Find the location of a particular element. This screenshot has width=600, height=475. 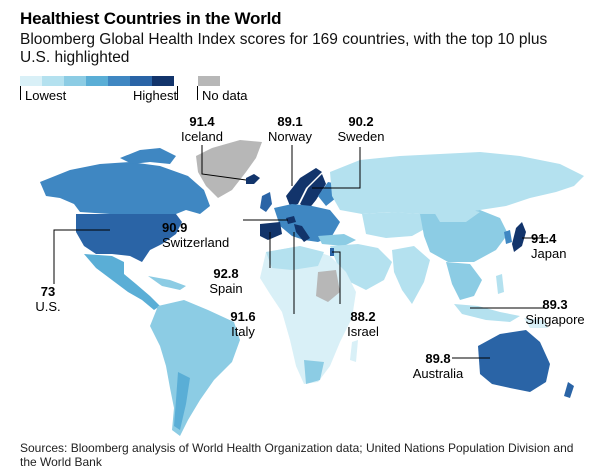

iceland-score: 91.4 is located at coordinates (202, 121).